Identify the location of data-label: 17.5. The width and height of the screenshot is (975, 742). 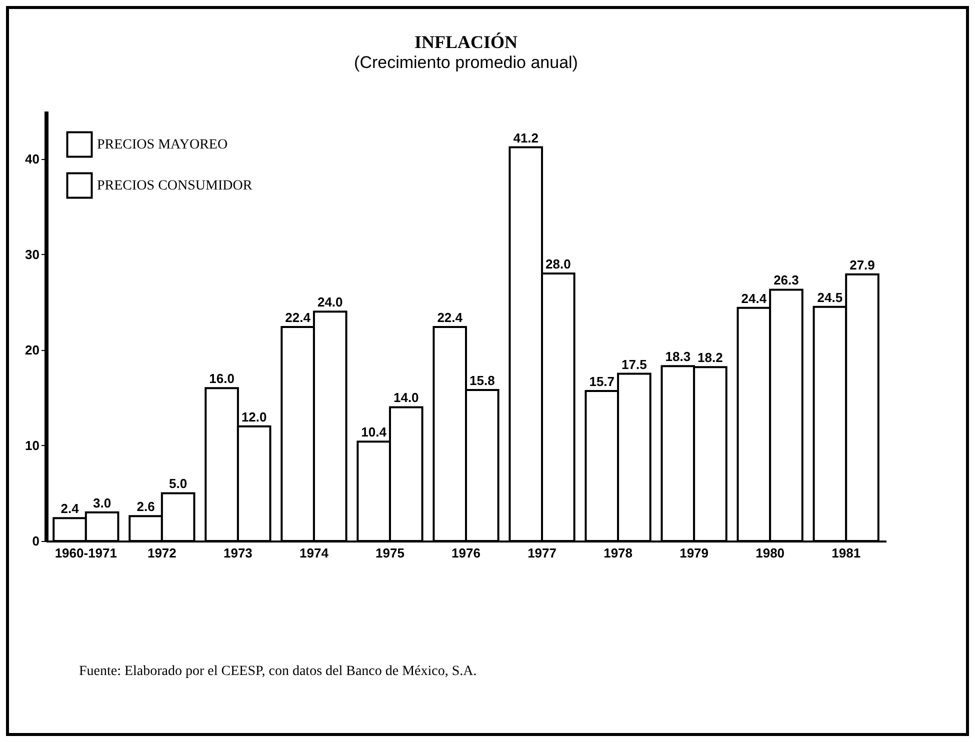
(634, 364).